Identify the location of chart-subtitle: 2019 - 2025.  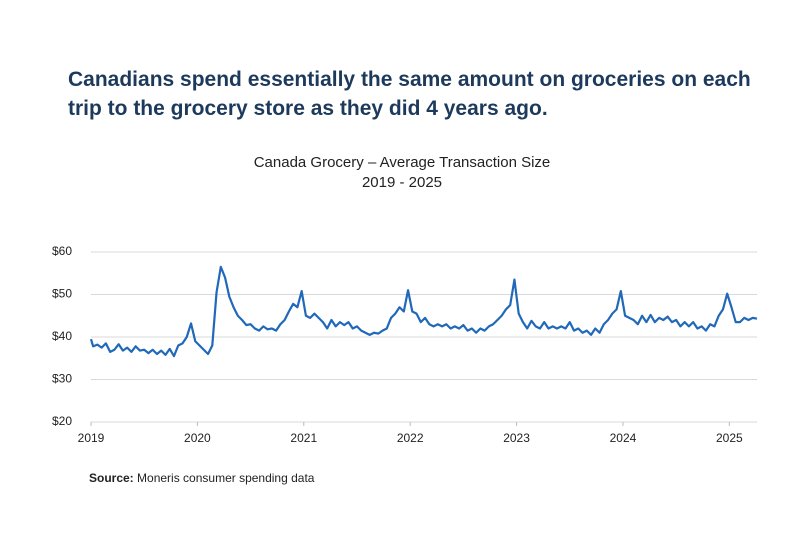
(402, 182).